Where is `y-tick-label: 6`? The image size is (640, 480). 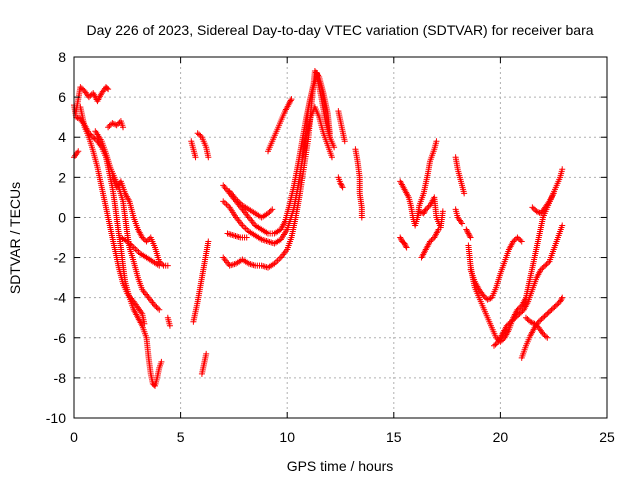 y-tick-label: 6 is located at coordinates (62, 97).